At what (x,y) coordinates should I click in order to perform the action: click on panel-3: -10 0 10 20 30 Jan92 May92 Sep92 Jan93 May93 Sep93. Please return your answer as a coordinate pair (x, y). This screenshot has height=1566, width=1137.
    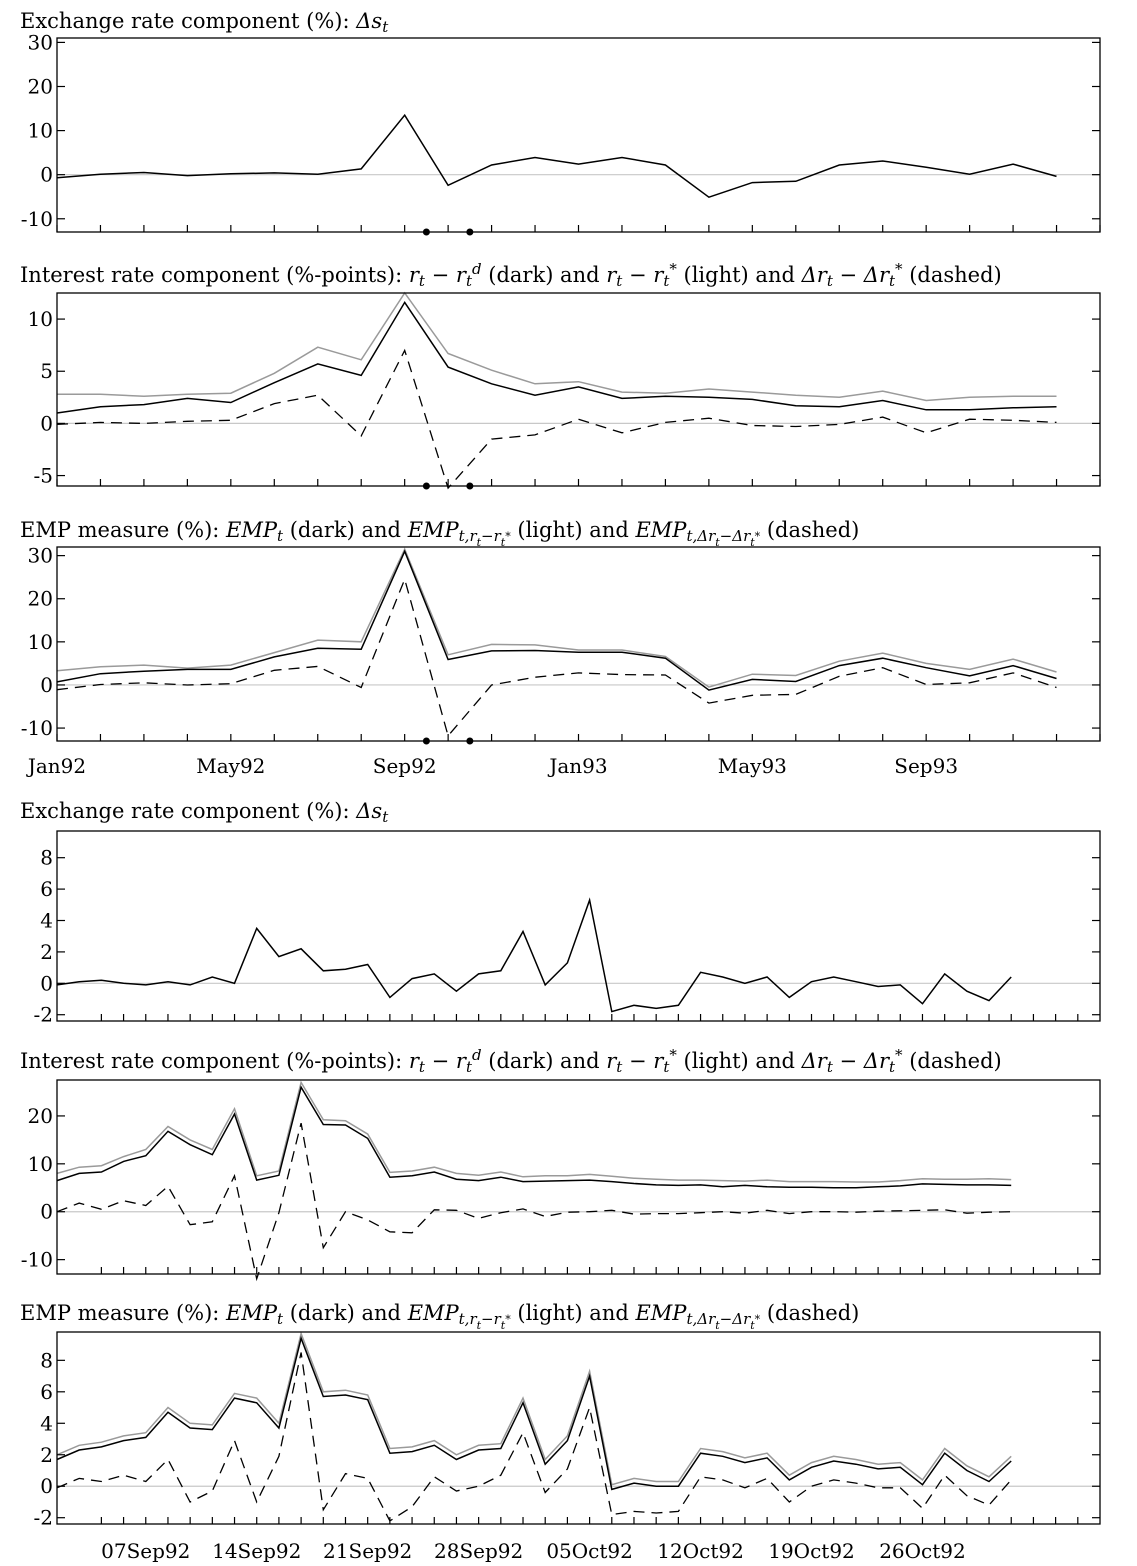
    Looking at the image, I should click on (561, 661).